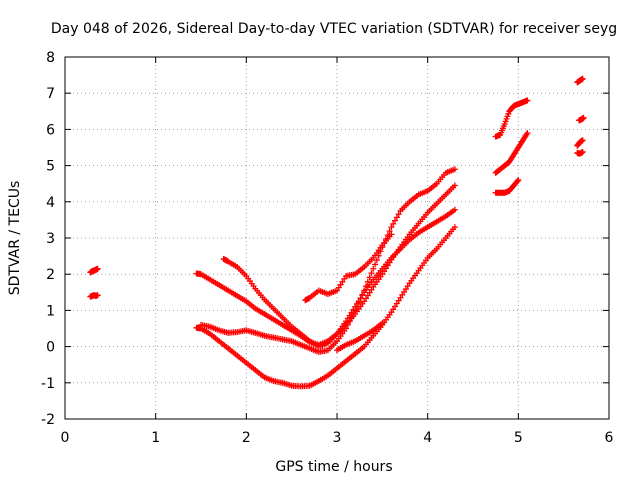 This screenshot has width=640, height=480. What do you see at coordinates (246, 438) in the screenshot?
I see `x-tick-label: 2` at bounding box center [246, 438].